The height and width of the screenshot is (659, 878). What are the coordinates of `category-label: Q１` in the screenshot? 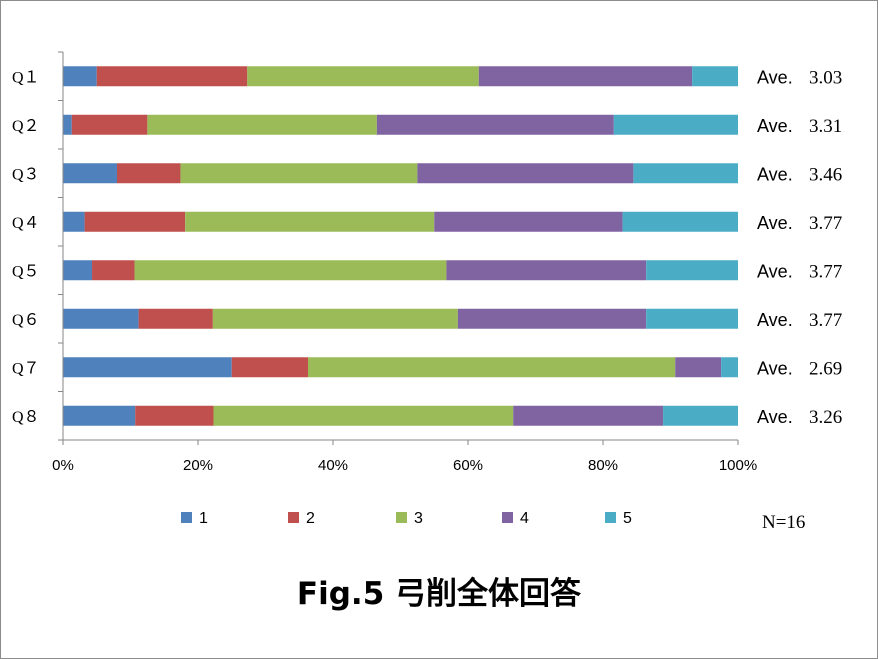 It's located at (26, 77).